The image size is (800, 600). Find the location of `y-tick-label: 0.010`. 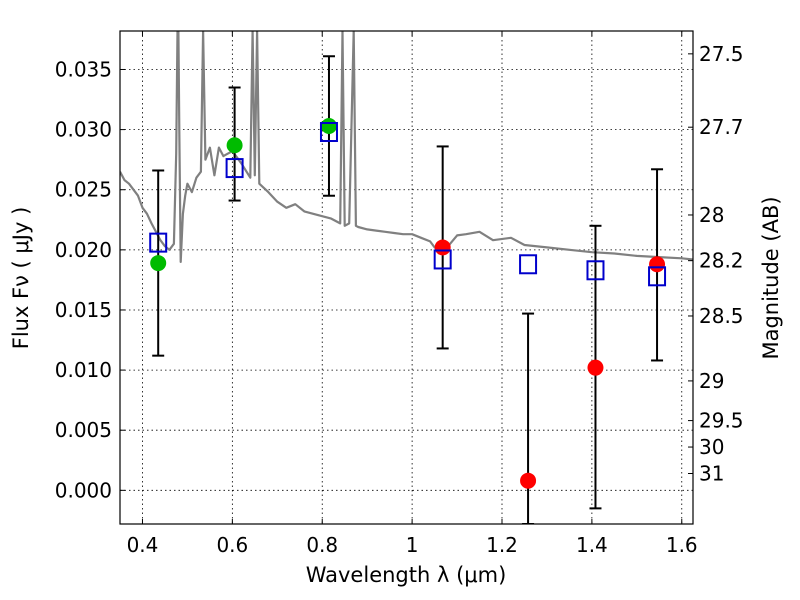

y-tick-label: 0.010 is located at coordinates (83, 370).